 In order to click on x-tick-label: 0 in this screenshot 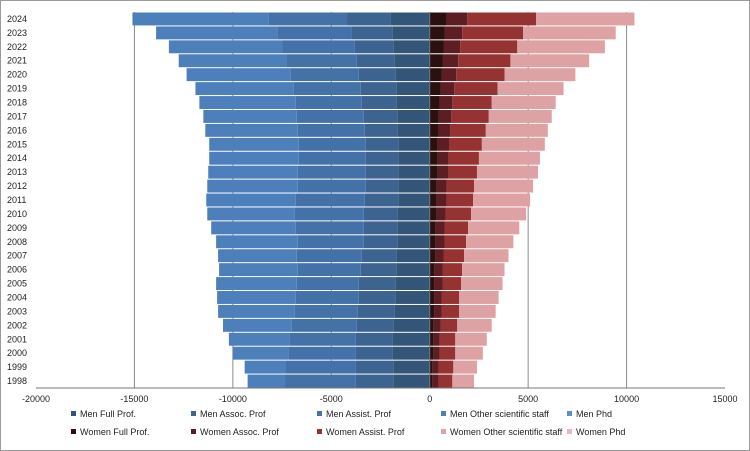, I will do `click(429, 399)`.